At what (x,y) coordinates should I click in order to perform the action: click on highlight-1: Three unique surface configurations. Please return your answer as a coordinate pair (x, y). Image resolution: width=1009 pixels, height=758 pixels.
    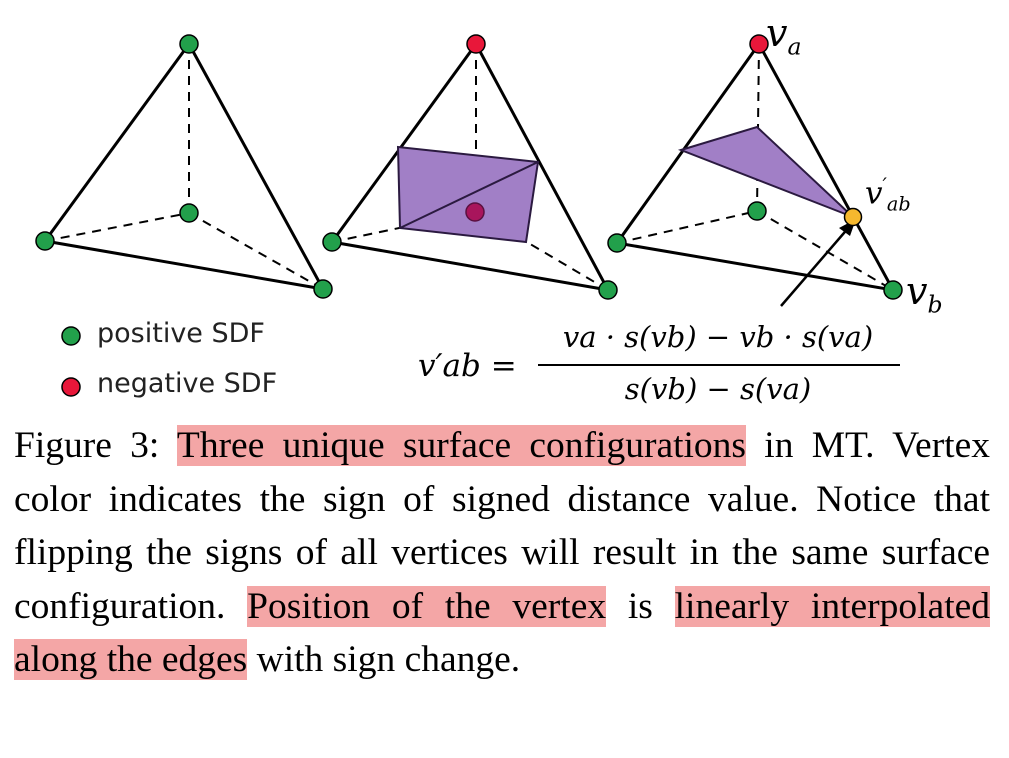
    Looking at the image, I should click on (461, 445).